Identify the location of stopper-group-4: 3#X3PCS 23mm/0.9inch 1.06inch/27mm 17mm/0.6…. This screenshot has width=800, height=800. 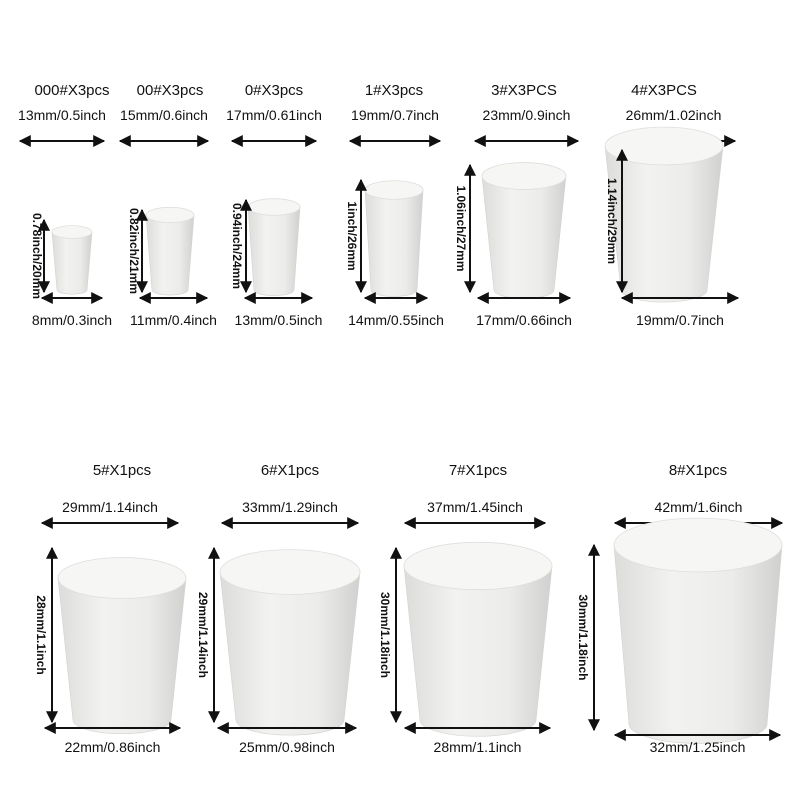
(517, 205).